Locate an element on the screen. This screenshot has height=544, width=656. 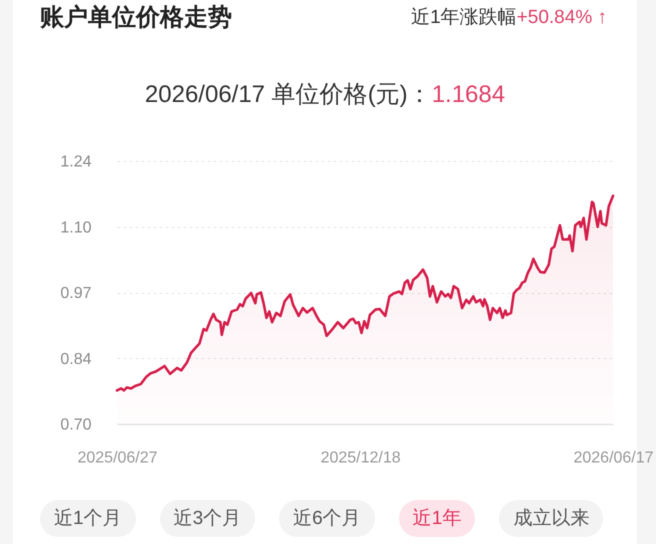
time-range-button: 近3个月 is located at coordinates (208, 518).